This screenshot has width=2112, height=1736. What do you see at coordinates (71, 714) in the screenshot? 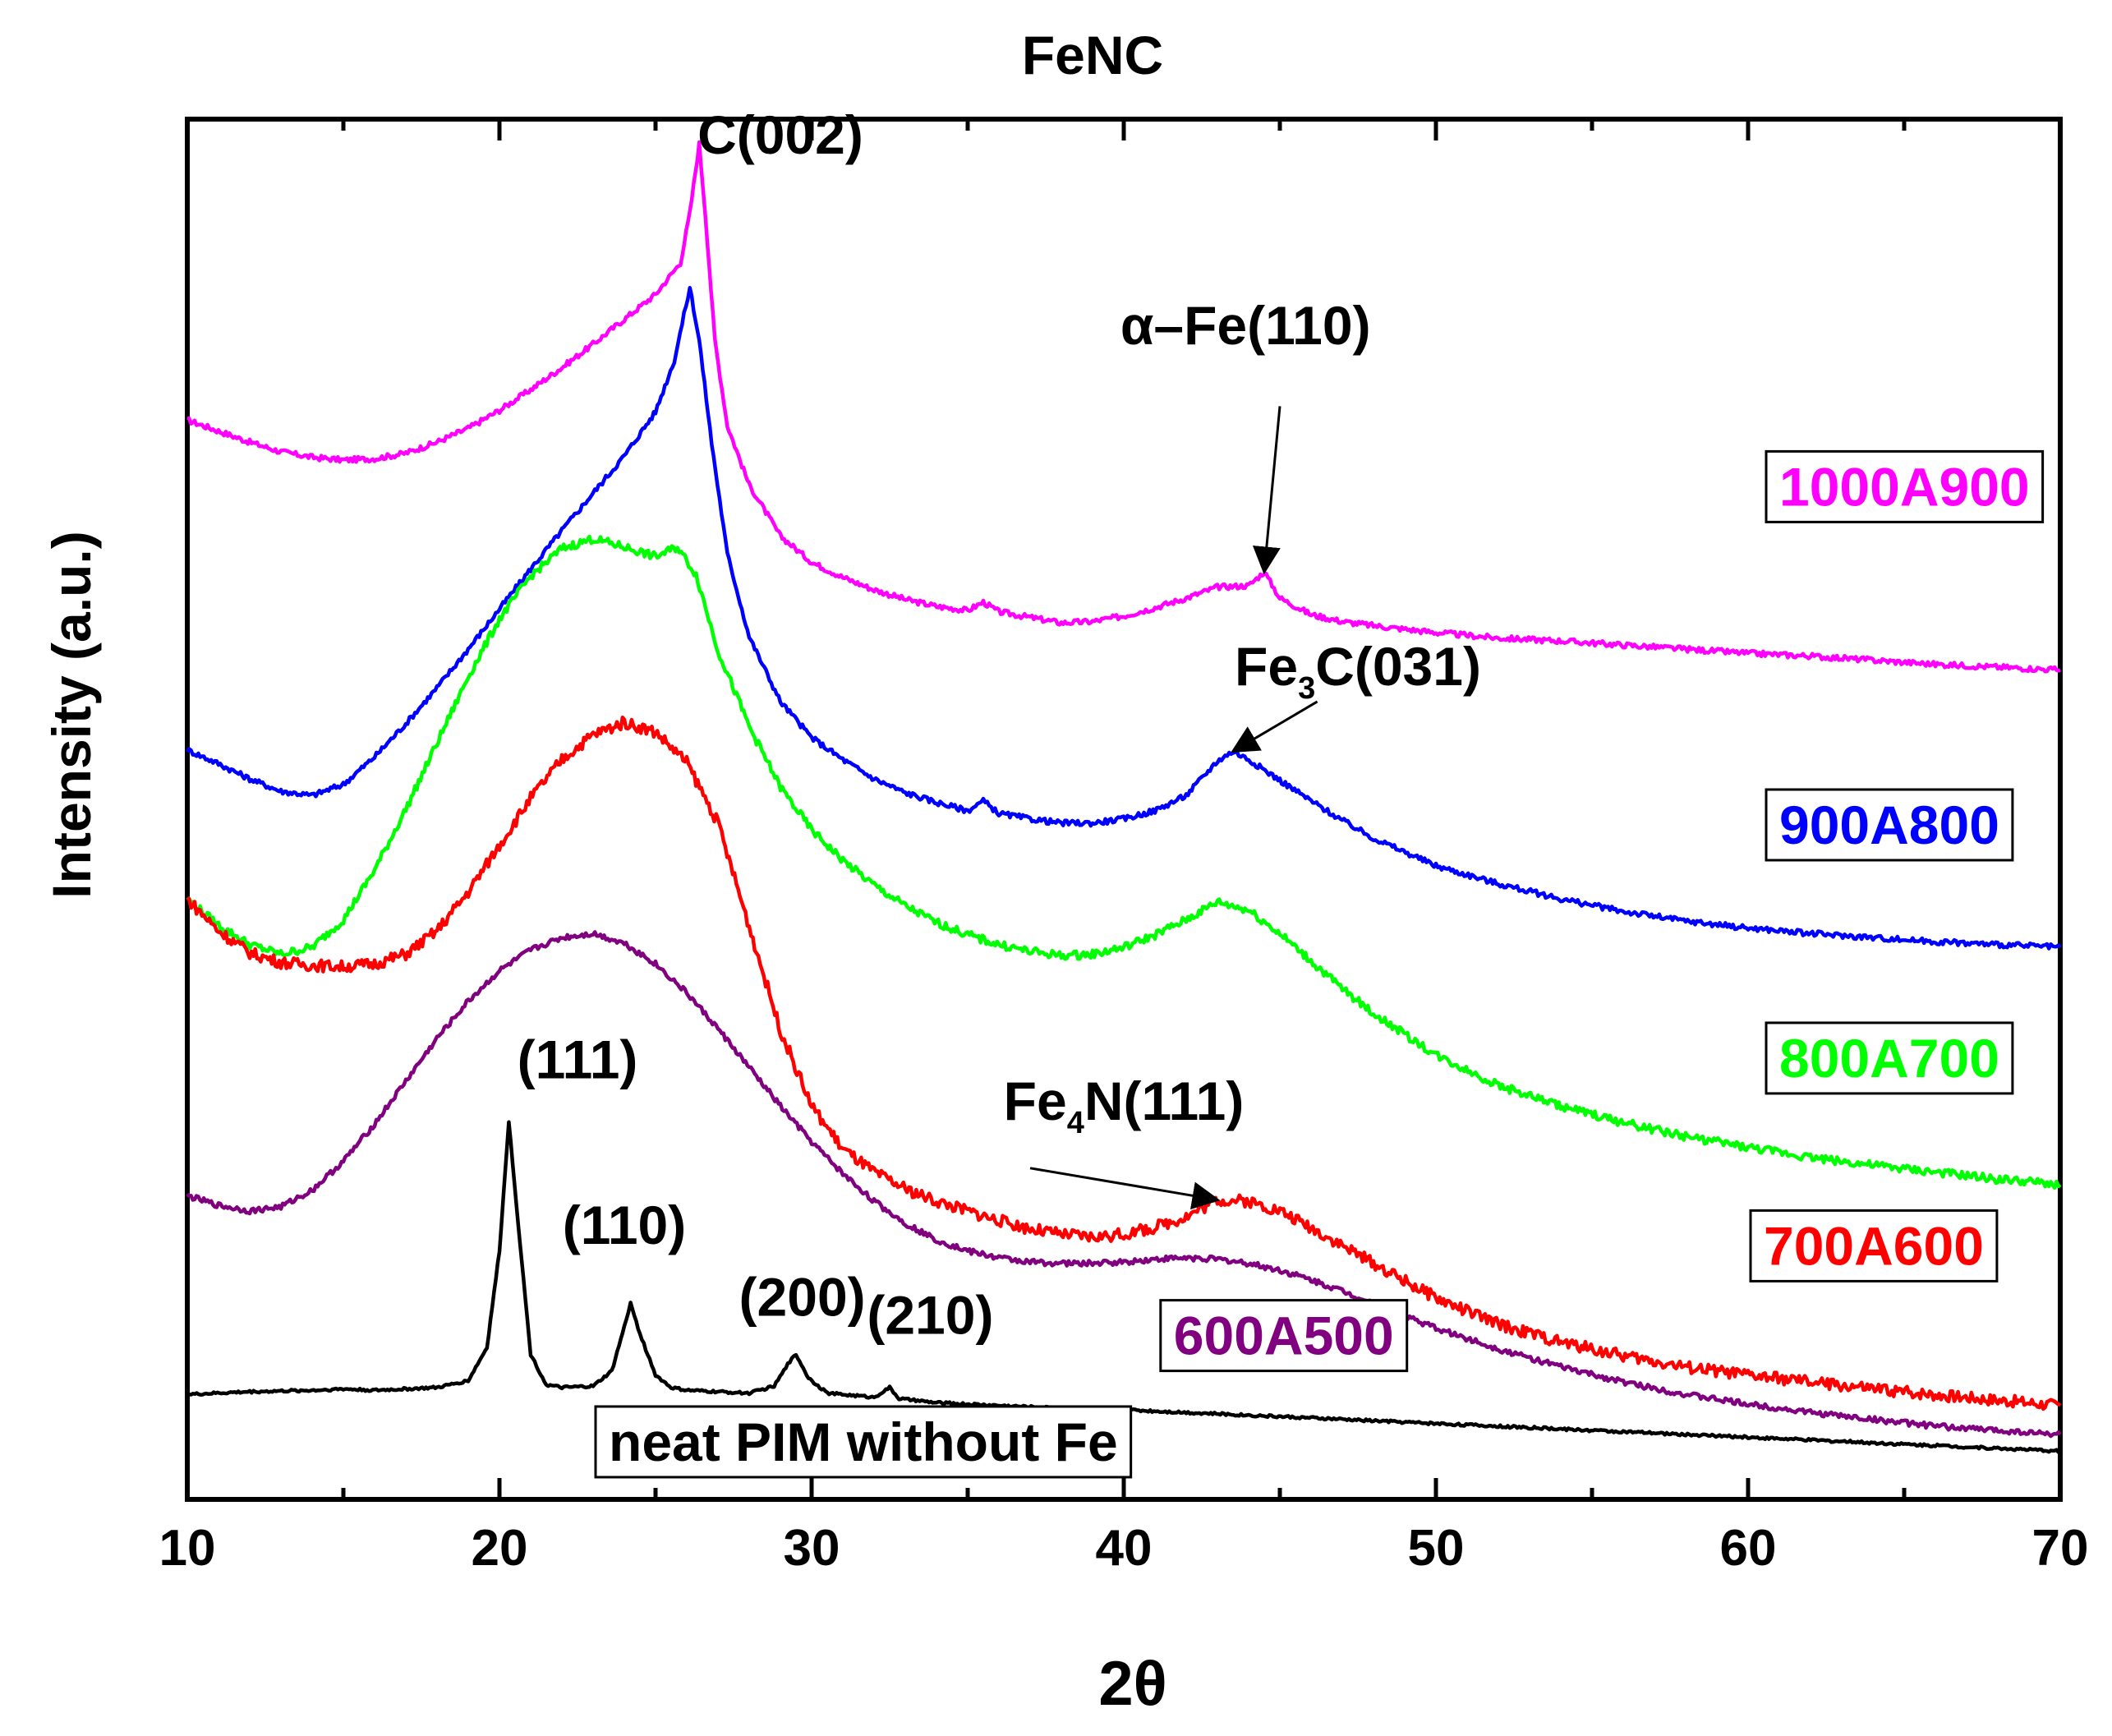
I see `y-axis-label: Intensity (a.u.)` at bounding box center [71, 714].